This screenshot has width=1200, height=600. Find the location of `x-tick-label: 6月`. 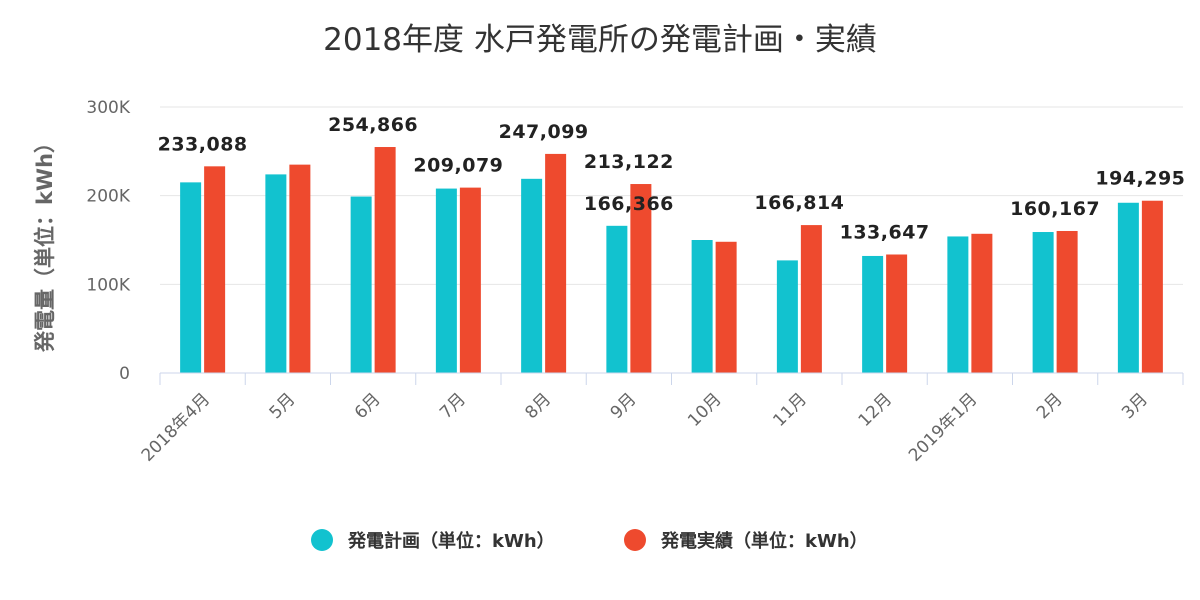

x-tick-label: 6月 is located at coordinates (368, 406).